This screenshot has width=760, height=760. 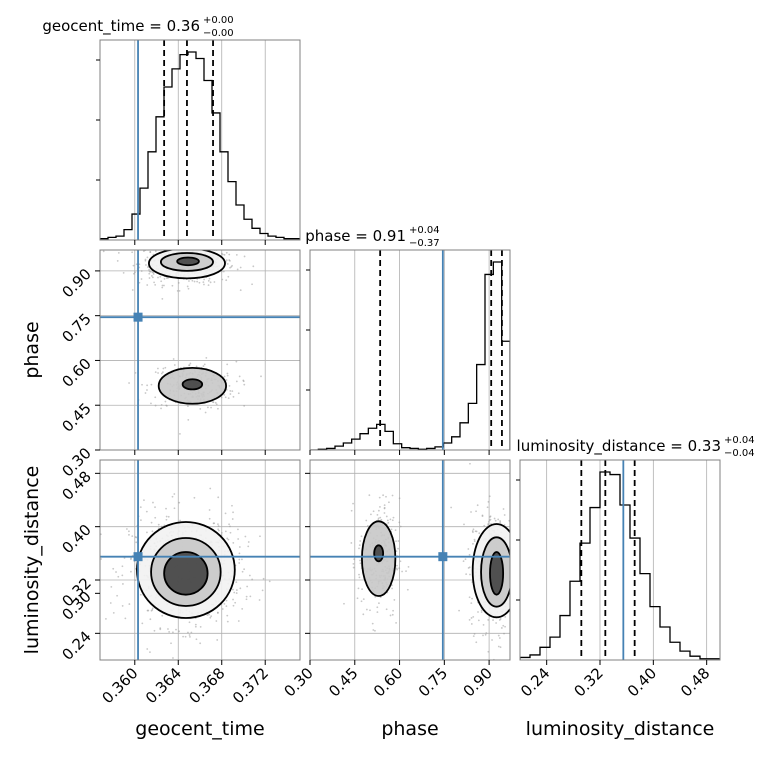 I want to click on panel-content, so click(x=410, y=560).